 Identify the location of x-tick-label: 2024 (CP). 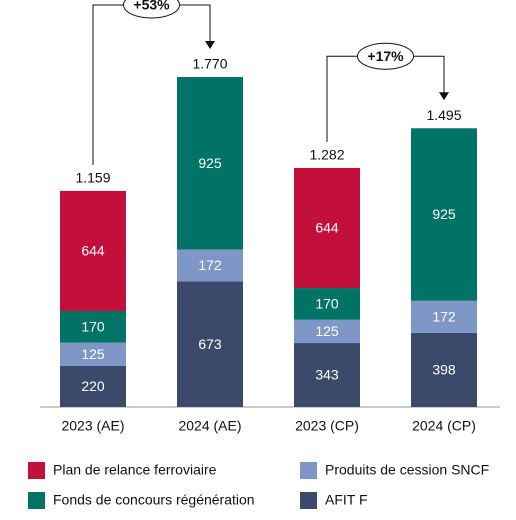
(444, 426).